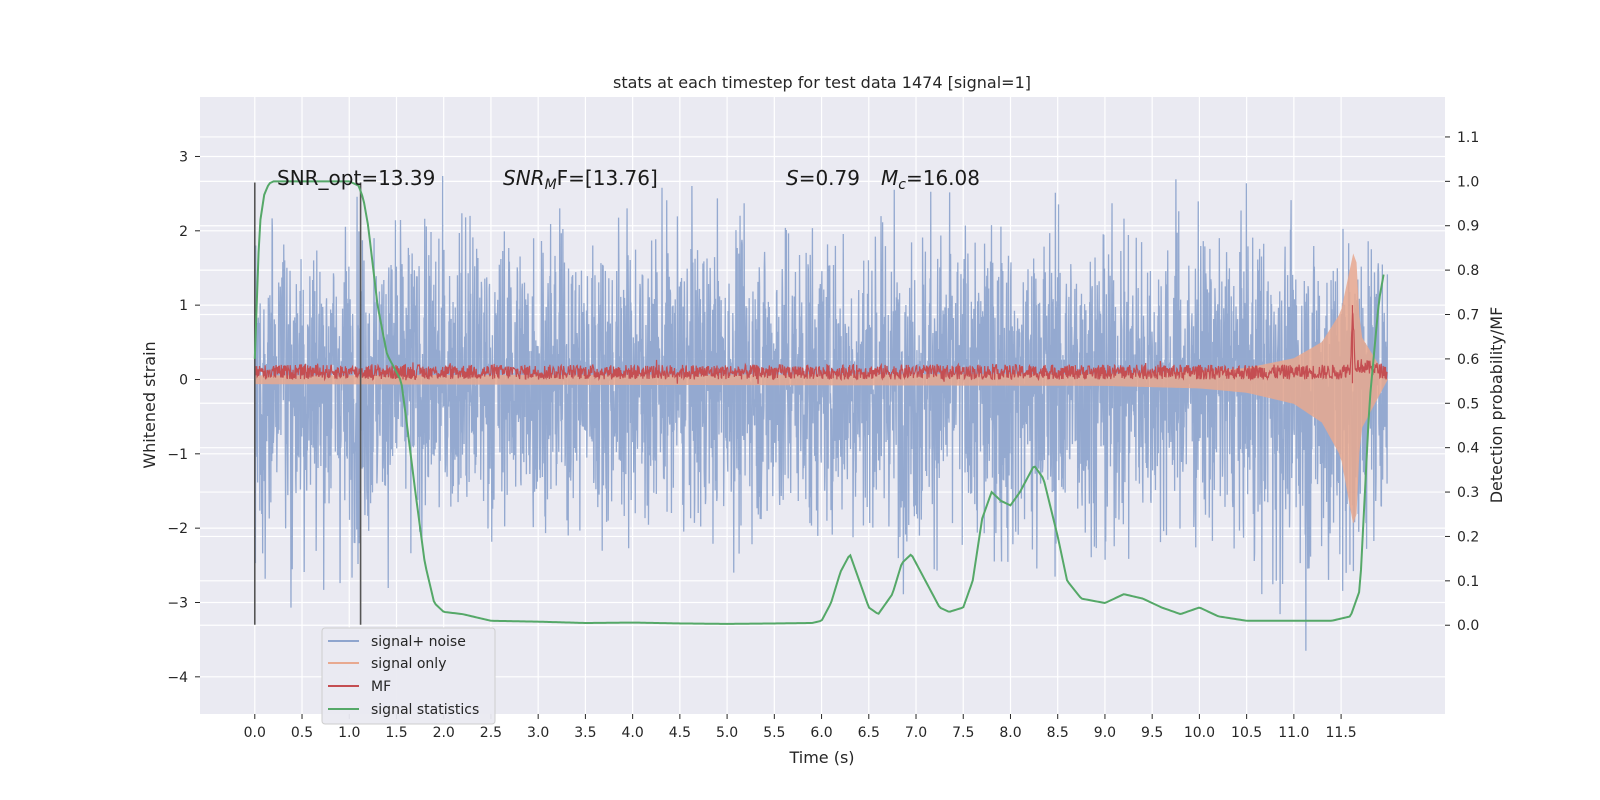 The height and width of the screenshot is (800, 1600). What do you see at coordinates (1152, 733) in the screenshot?
I see `x-tick-label: 9.5` at bounding box center [1152, 733].